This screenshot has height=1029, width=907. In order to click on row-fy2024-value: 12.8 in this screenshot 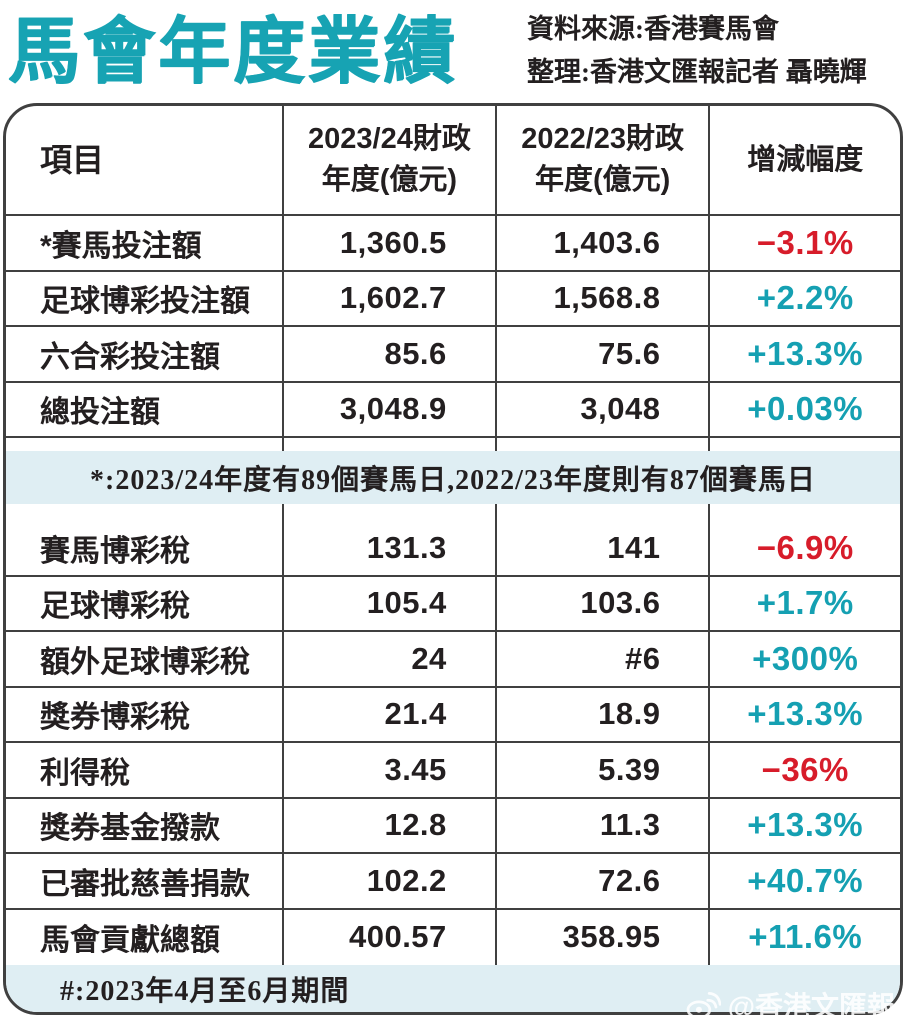, I will do `click(390, 825)`.